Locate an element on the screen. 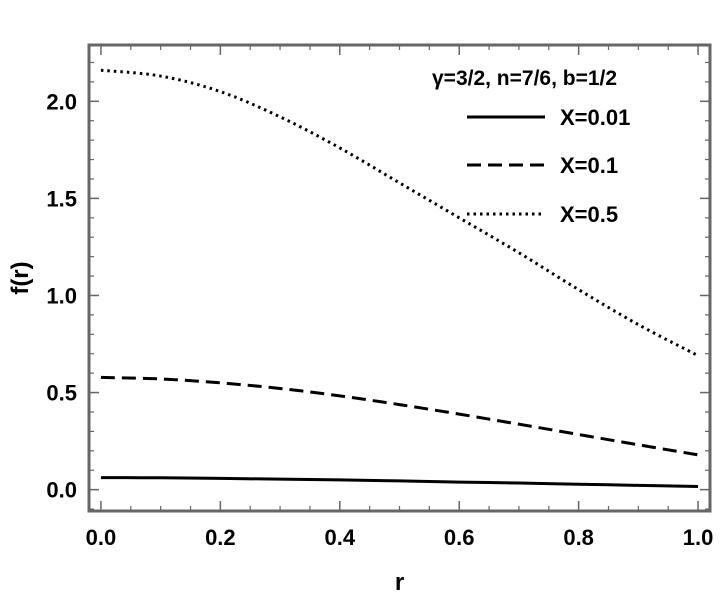 The width and height of the screenshot is (720, 600). y-tick-label: 0.5 is located at coordinates (61, 393).